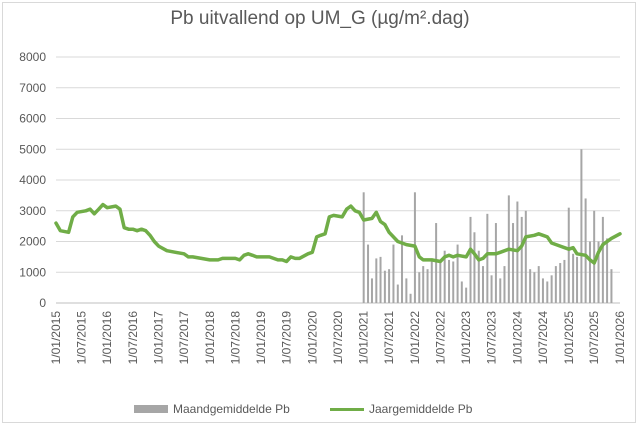 The image size is (640, 427). Describe the element at coordinates (320, 18) in the screenshot. I see `chart-title: Pb uitvallend op UM_G (µg/m².dag)` at that location.